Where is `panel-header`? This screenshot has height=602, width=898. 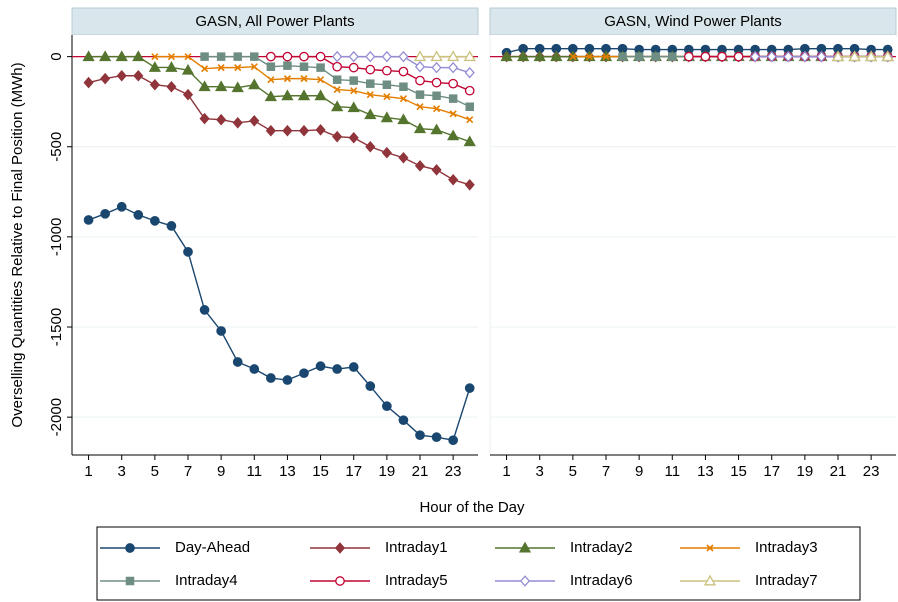
panel-header is located at coordinates (693, 21).